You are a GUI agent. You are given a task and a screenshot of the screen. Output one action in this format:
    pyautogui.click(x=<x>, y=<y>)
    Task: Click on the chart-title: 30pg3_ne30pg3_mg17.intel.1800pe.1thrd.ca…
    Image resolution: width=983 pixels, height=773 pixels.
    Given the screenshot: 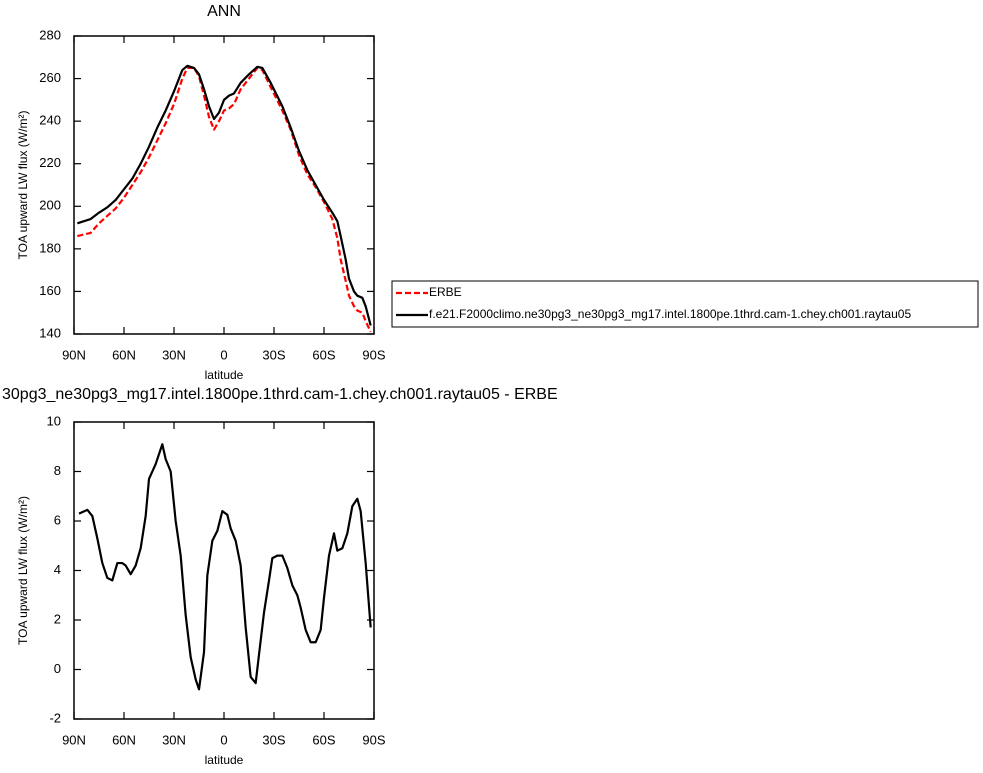 What is the action you would take?
    pyautogui.click(x=280, y=394)
    